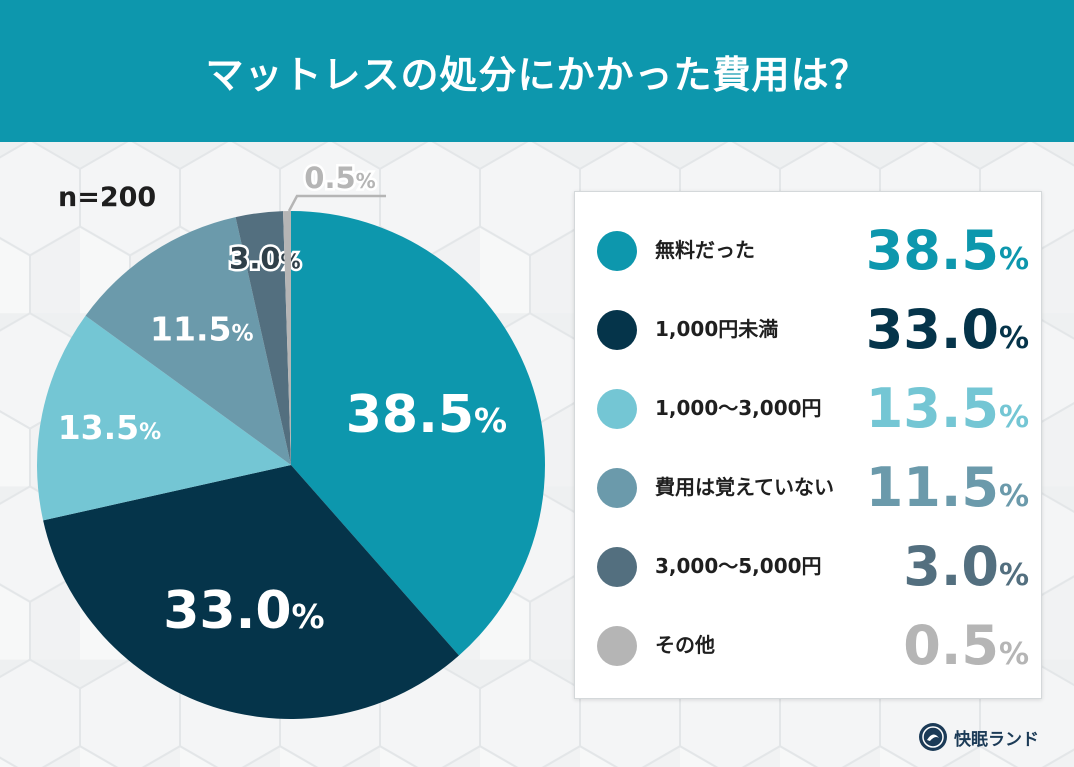 The width and height of the screenshot is (1074, 767). What do you see at coordinates (738, 408) in the screenshot?
I see `legend-label: 1,000〜3,000円` at bounding box center [738, 408].